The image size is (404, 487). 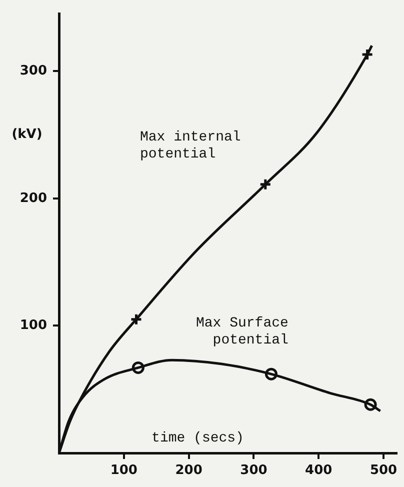 What do you see at coordinates (384, 470) in the screenshot?
I see `x-tick-label: 500` at bounding box center [384, 470].